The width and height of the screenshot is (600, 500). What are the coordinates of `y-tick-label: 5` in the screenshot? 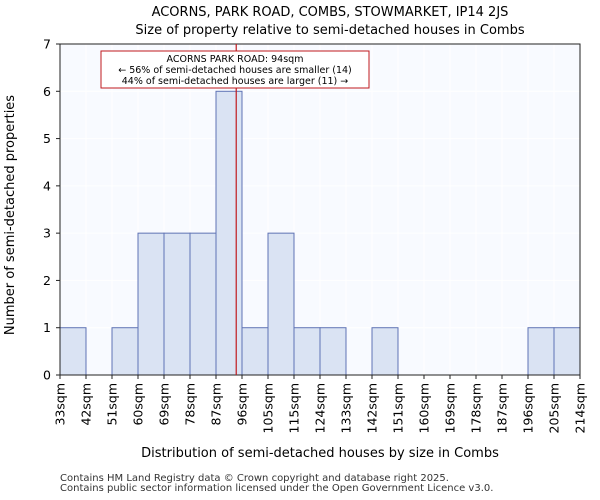 It's located at (47, 138).